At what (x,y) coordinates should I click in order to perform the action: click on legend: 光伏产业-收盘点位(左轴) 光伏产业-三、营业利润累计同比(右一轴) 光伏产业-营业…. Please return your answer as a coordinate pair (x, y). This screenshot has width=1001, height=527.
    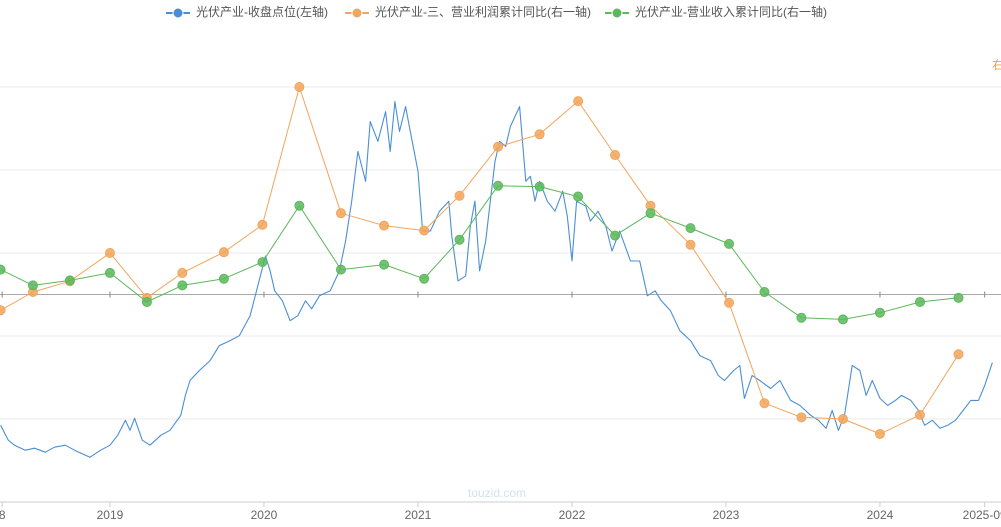
    Looking at the image, I should click on (496, 11).